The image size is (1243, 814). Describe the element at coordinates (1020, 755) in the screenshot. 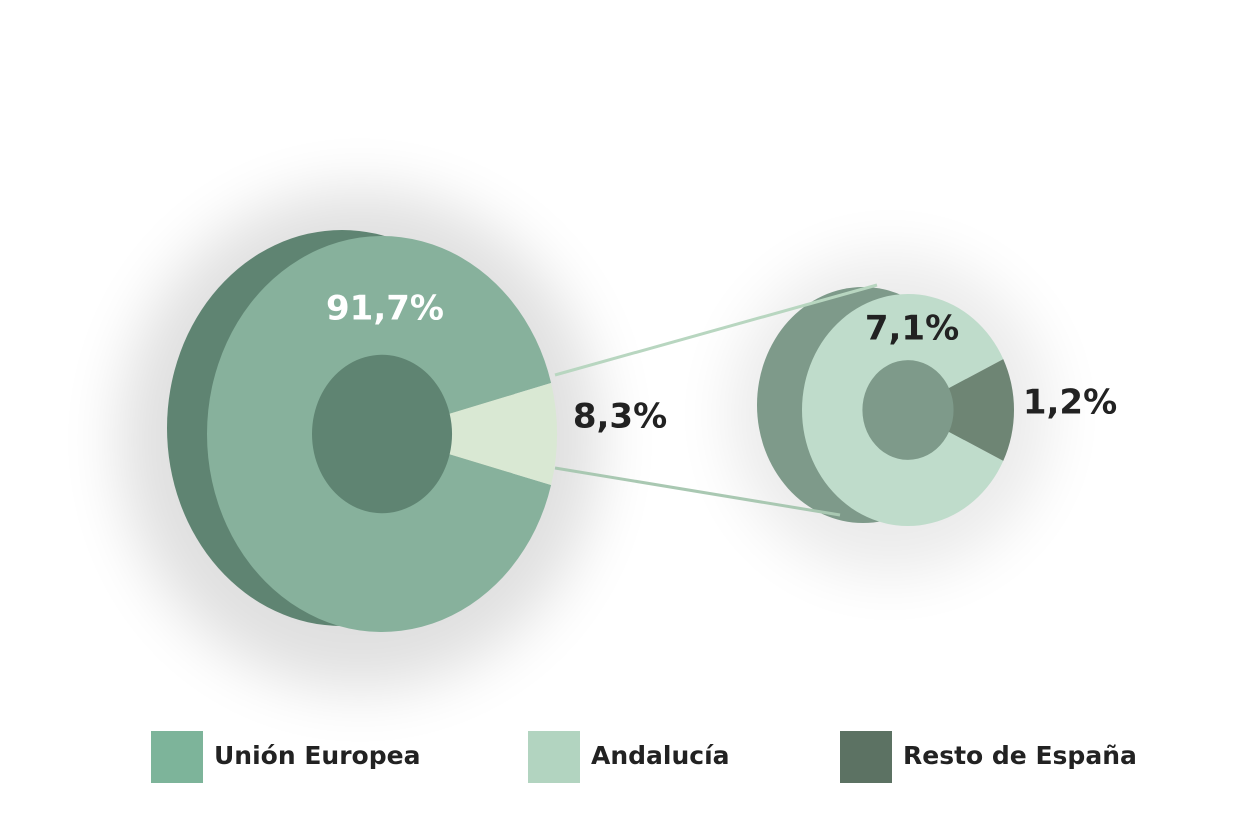

I see `legend-label: Resto de España` at that location.